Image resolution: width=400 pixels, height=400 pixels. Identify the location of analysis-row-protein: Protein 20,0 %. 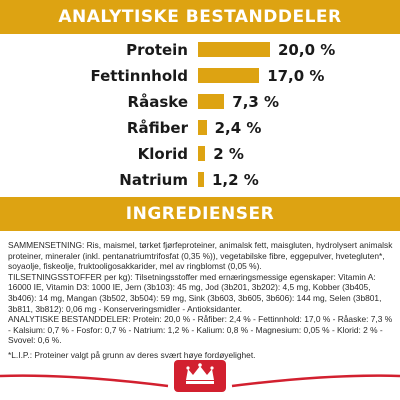
(200, 50).